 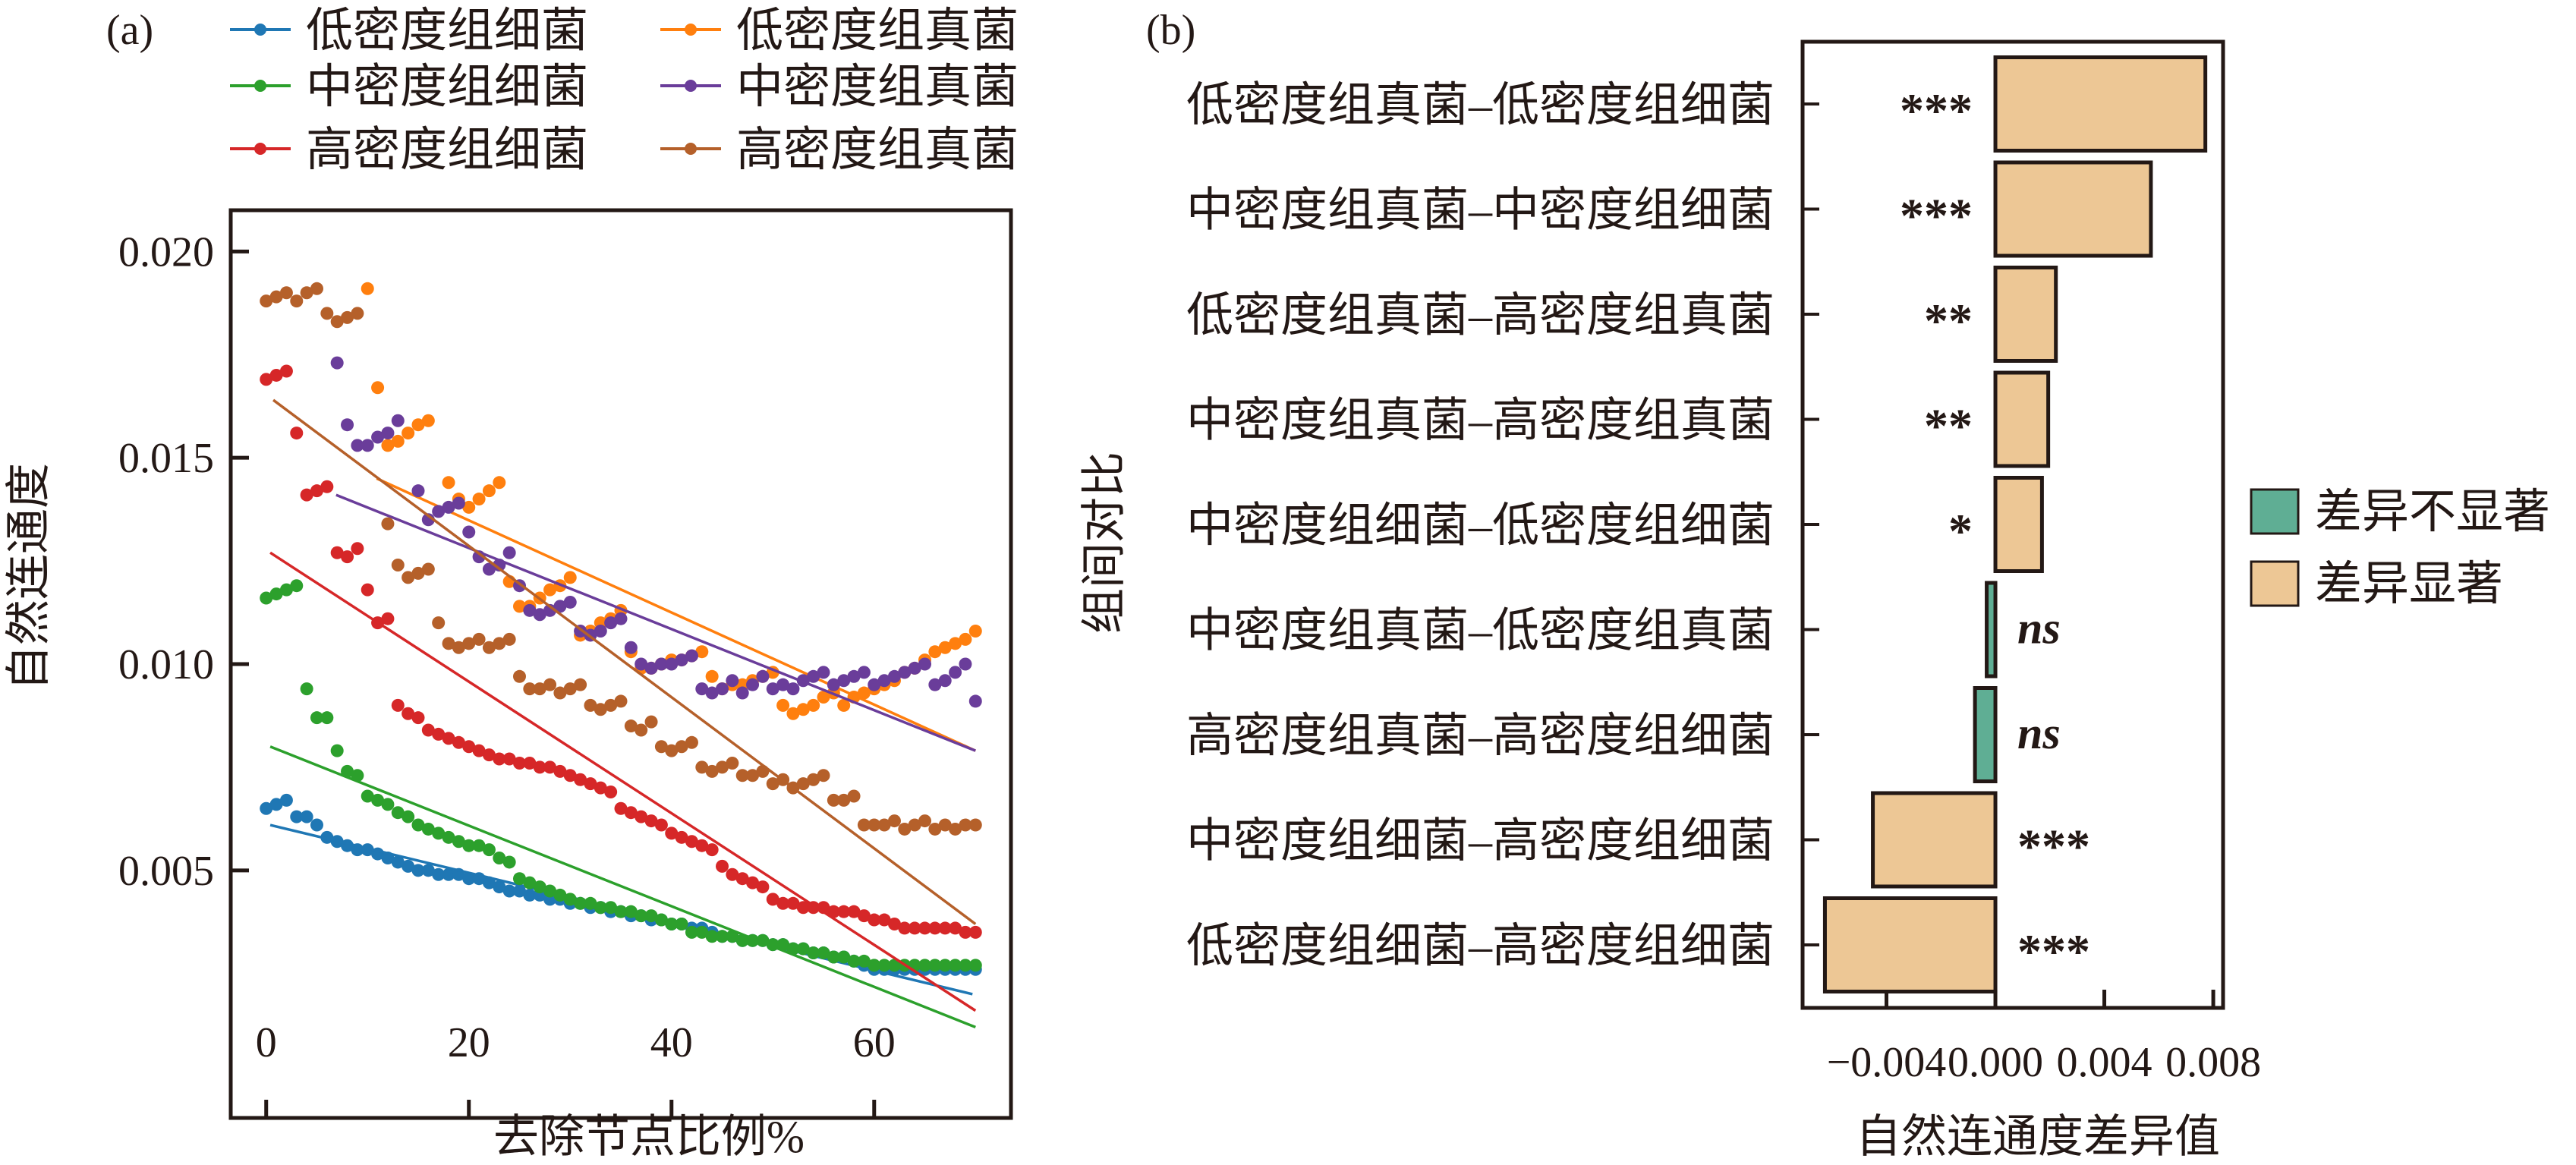 What do you see at coordinates (877, 31) in the screenshot?
I see `legend-label: 低密度组真菌` at bounding box center [877, 31].